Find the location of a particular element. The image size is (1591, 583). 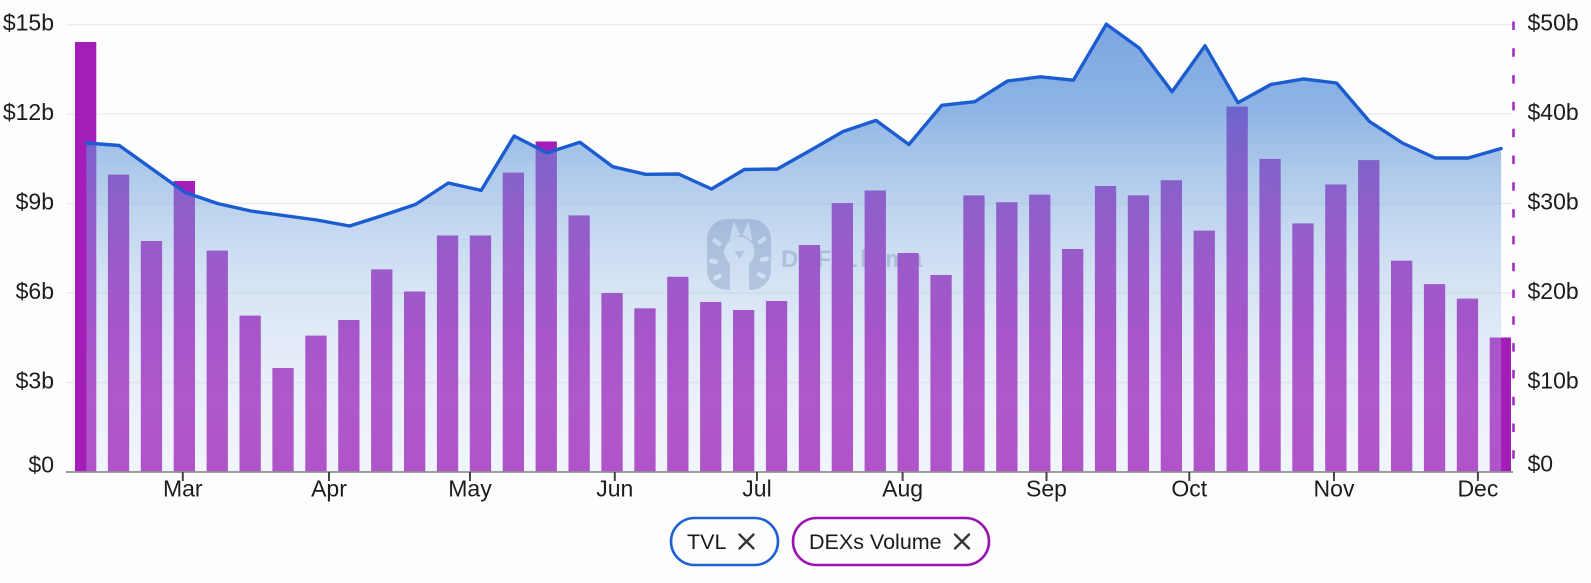

svg-text: TVL is located at coordinates (706, 542).